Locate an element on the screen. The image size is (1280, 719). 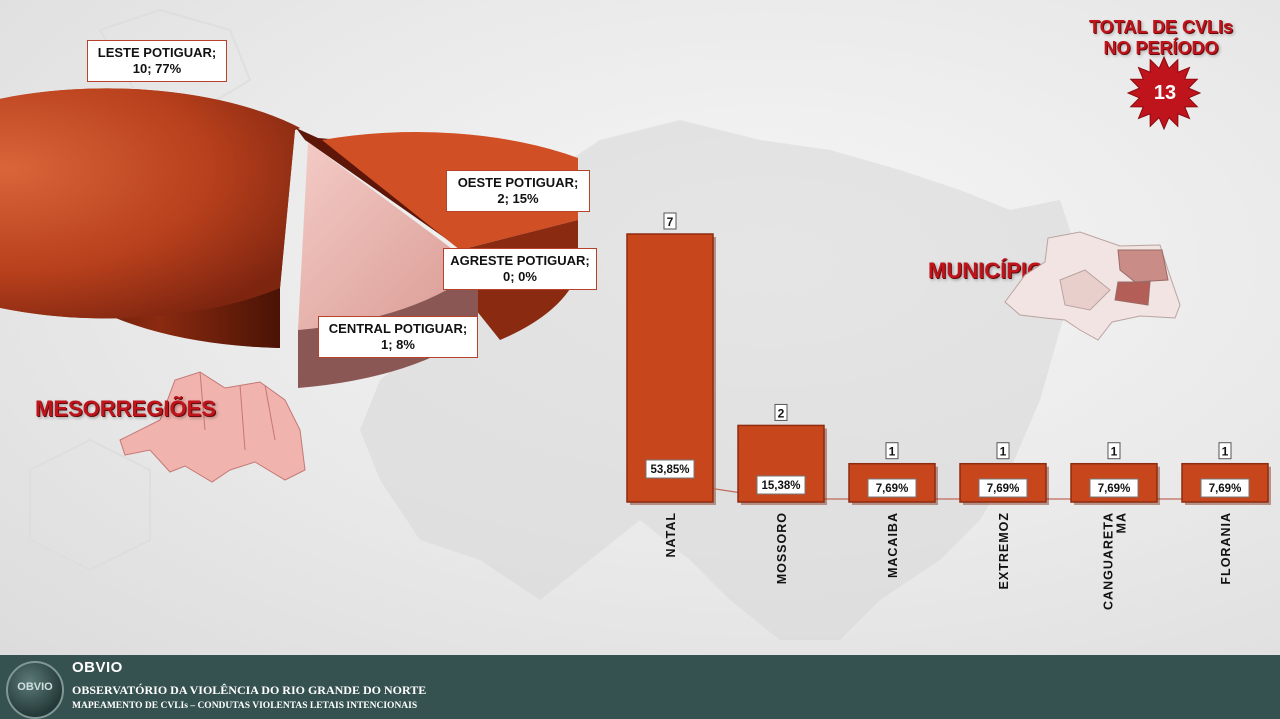
pie-label-leste-value: 10; 77% is located at coordinates (157, 68).